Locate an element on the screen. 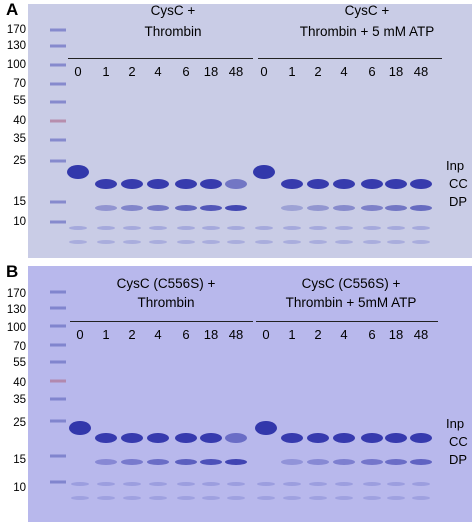 The image size is (474, 524). lane-label-b-g1-6: 6 is located at coordinates (186, 334).